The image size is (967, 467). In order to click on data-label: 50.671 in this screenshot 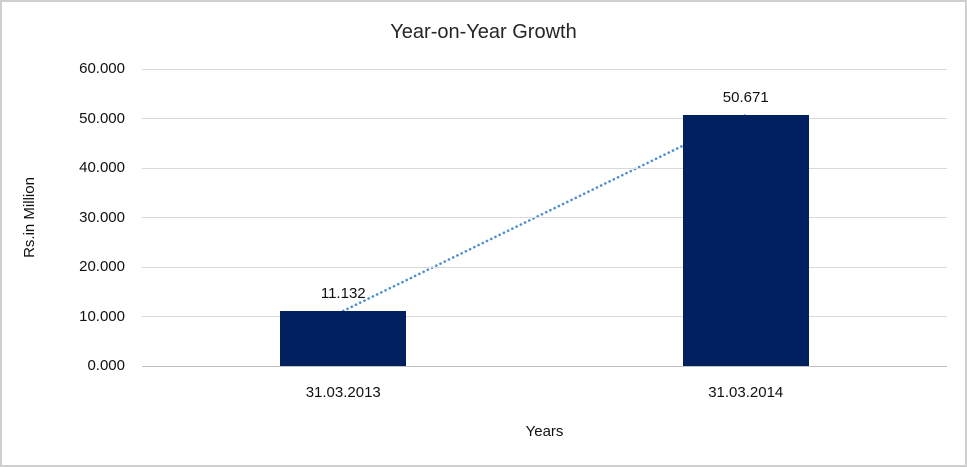, I will do `click(745, 98)`.